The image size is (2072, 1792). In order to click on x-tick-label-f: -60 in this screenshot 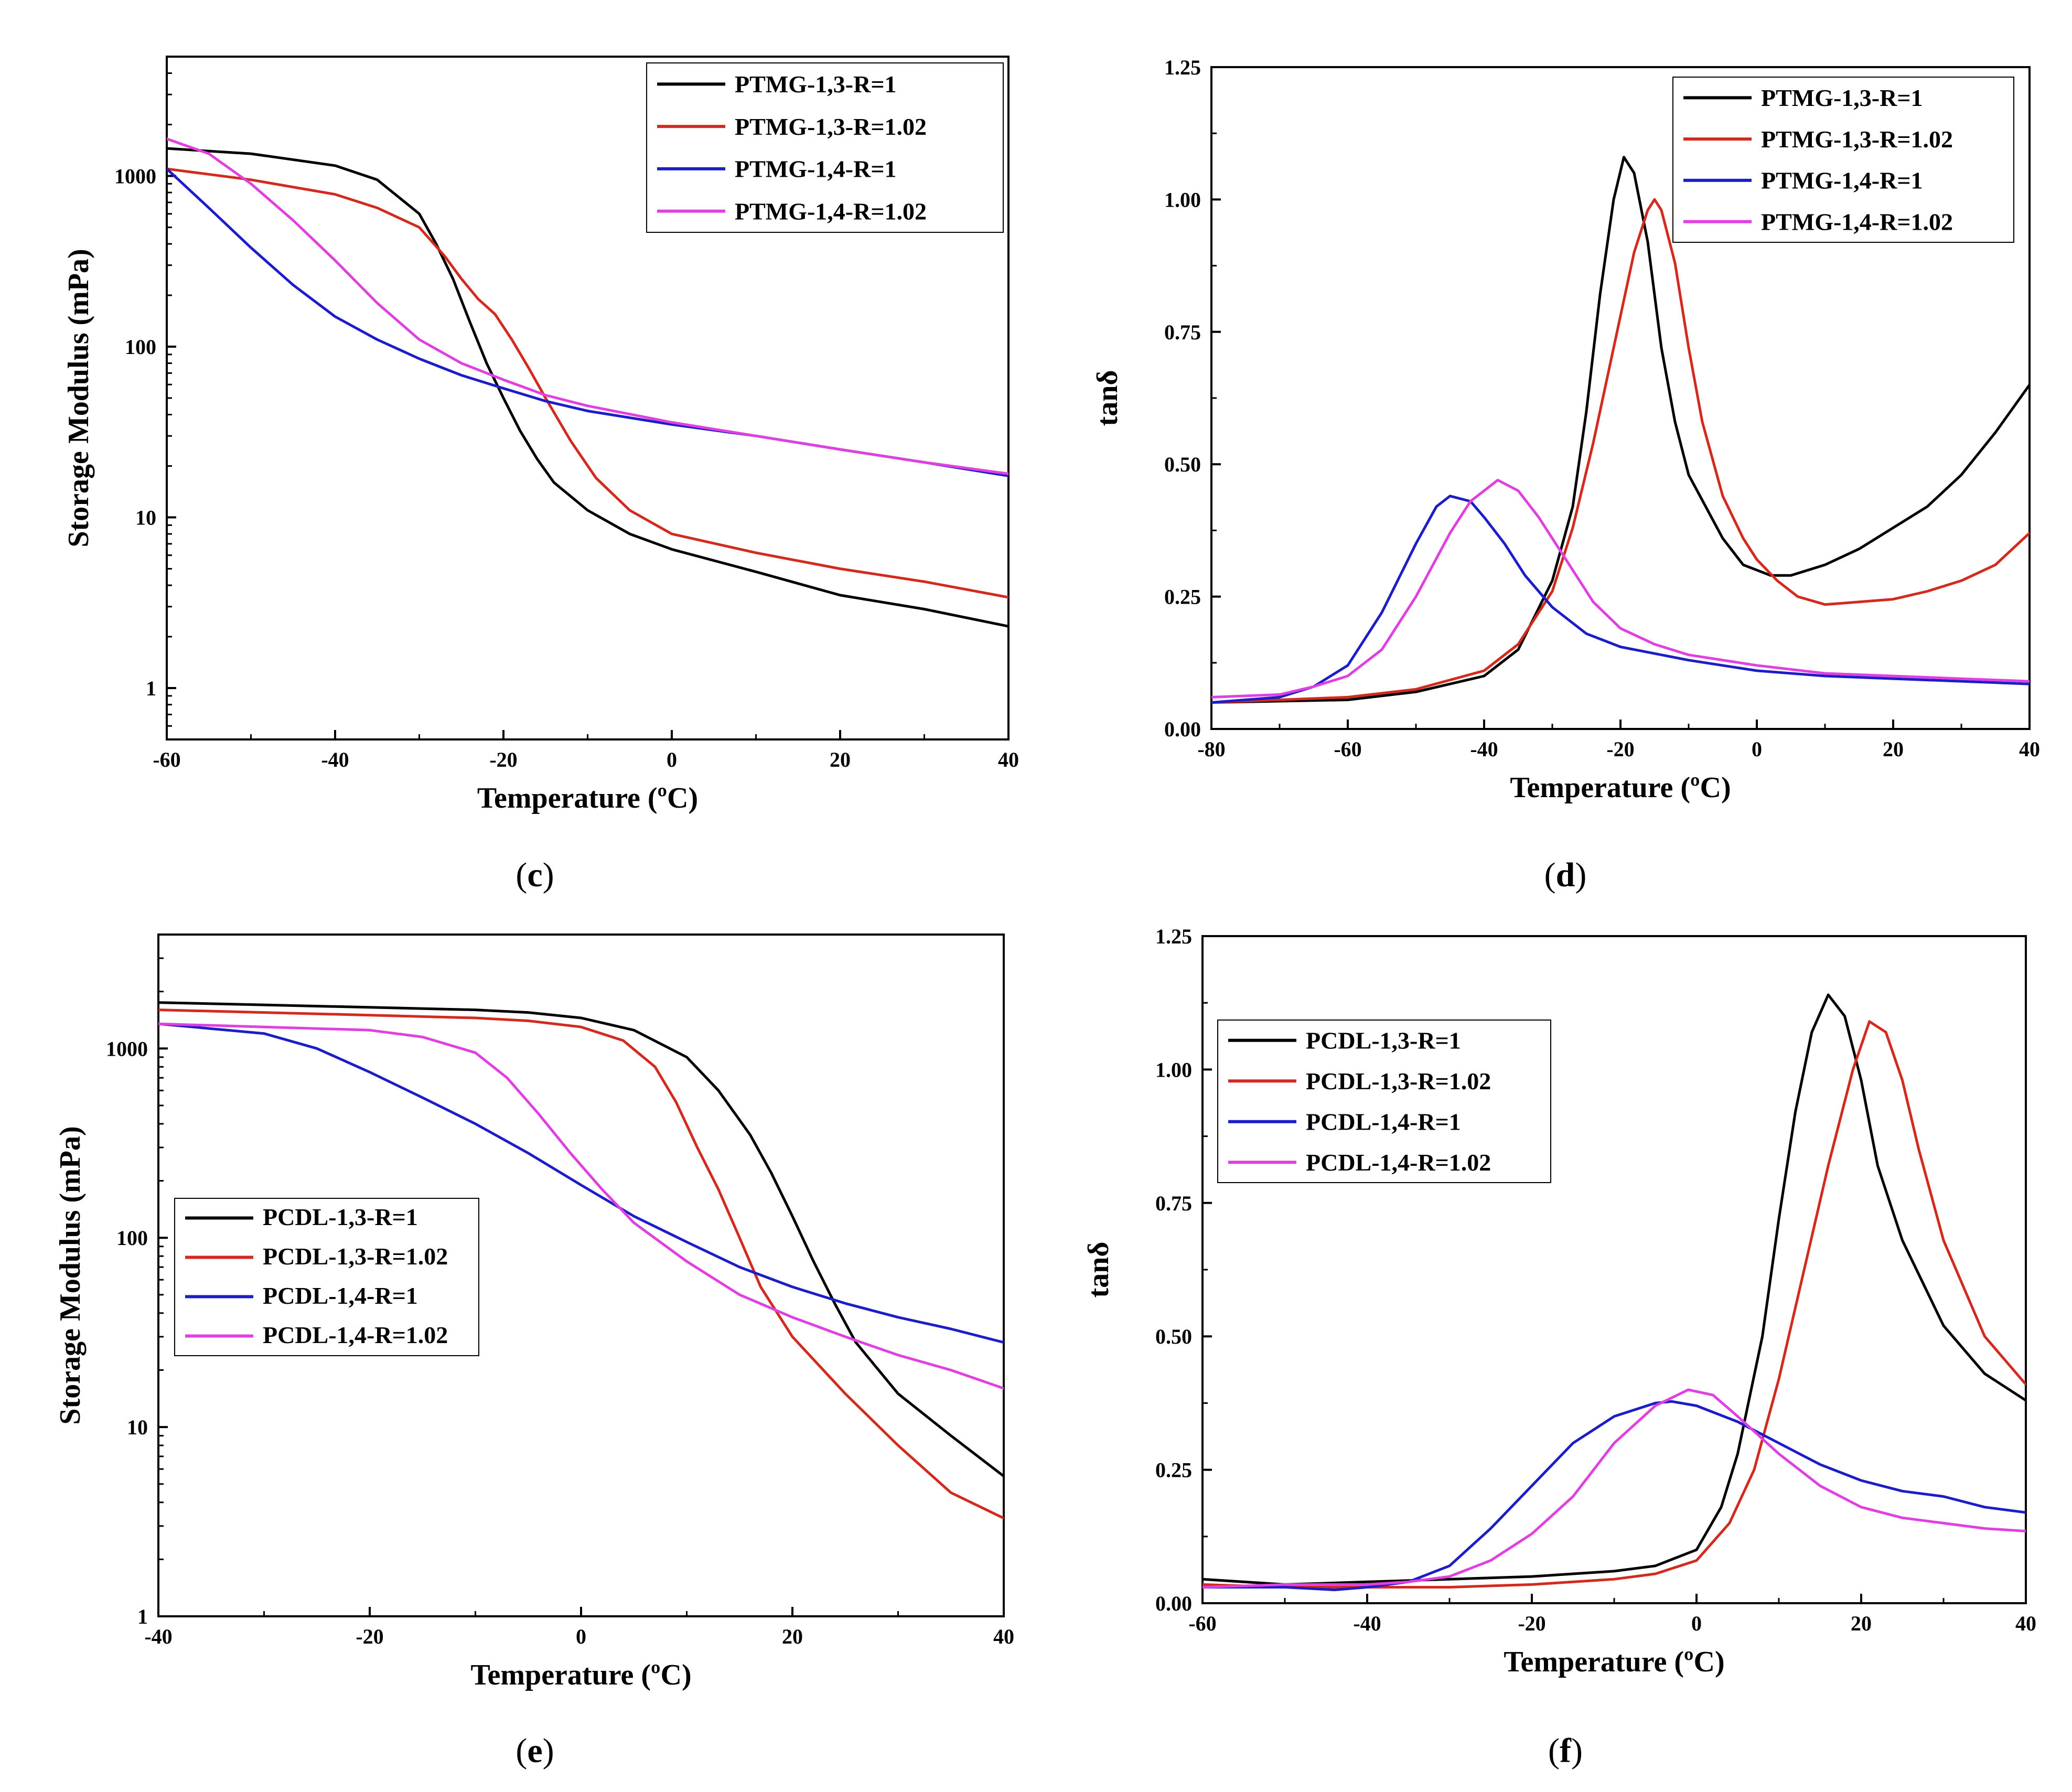, I will do `click(1202, 1624)`.